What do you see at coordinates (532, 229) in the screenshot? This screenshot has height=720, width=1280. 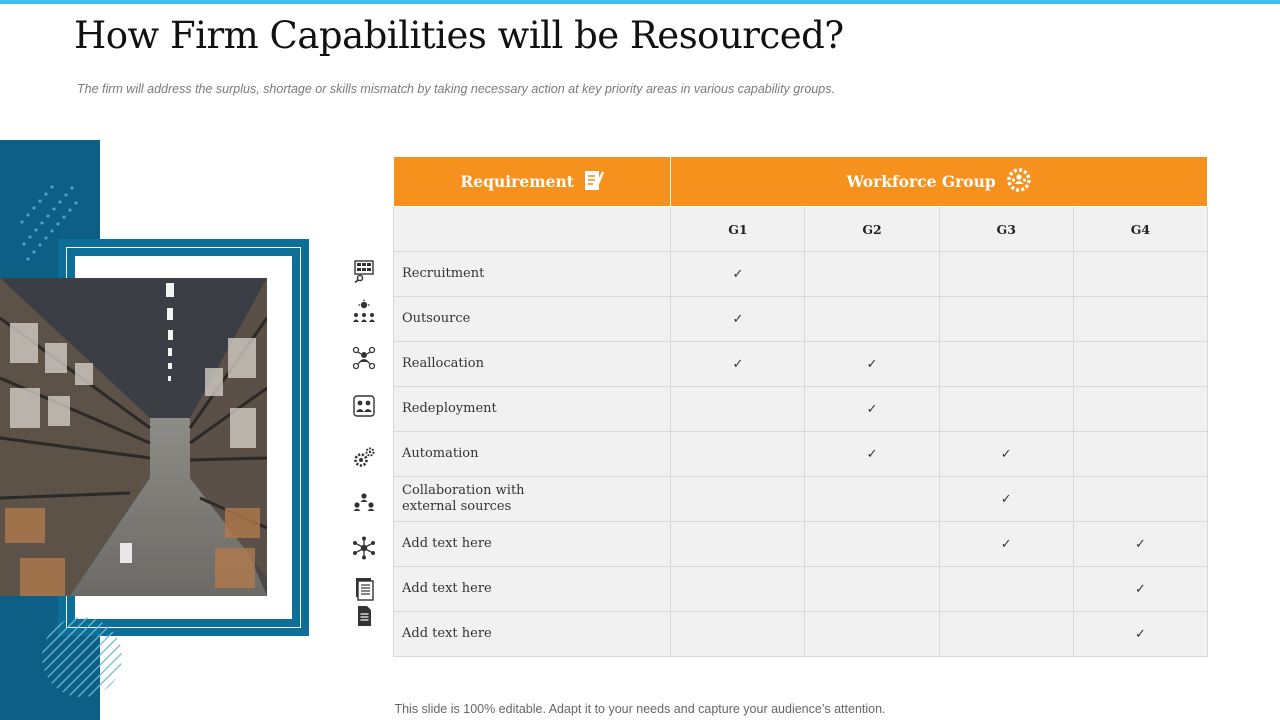 I see `empty-cell` at bounding box center [532, 229].